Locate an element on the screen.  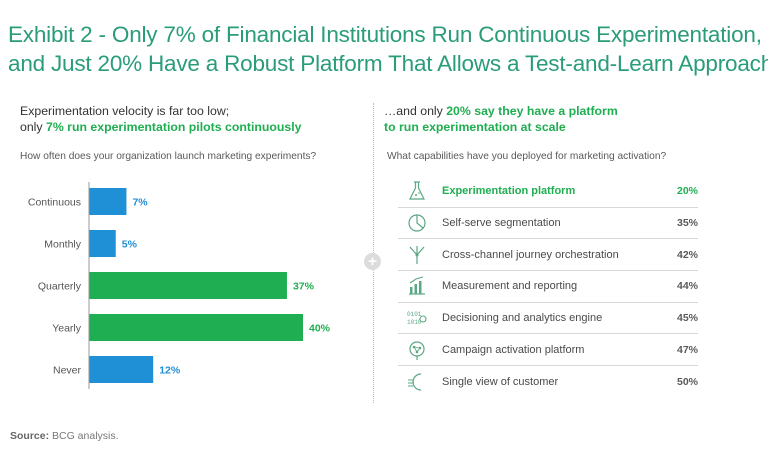
capability-label: Experimentation platform is located at coordinates (509, 191).